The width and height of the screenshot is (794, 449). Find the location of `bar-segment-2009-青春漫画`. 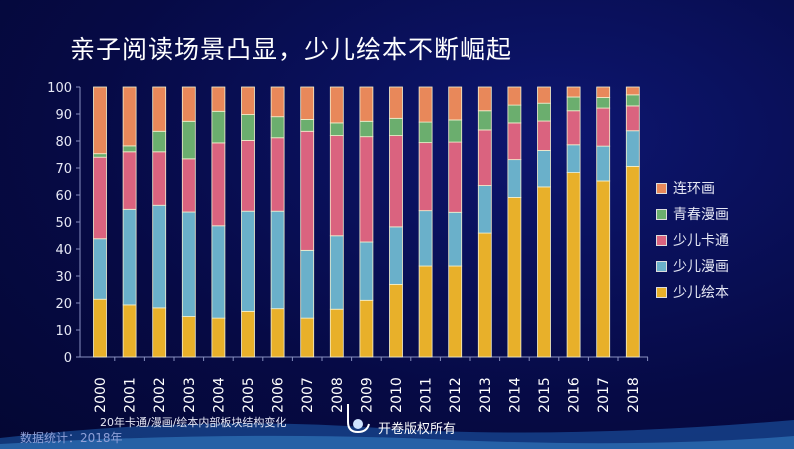

bar-segment-2009-青春漫画 is located at coordinates (366, 129).